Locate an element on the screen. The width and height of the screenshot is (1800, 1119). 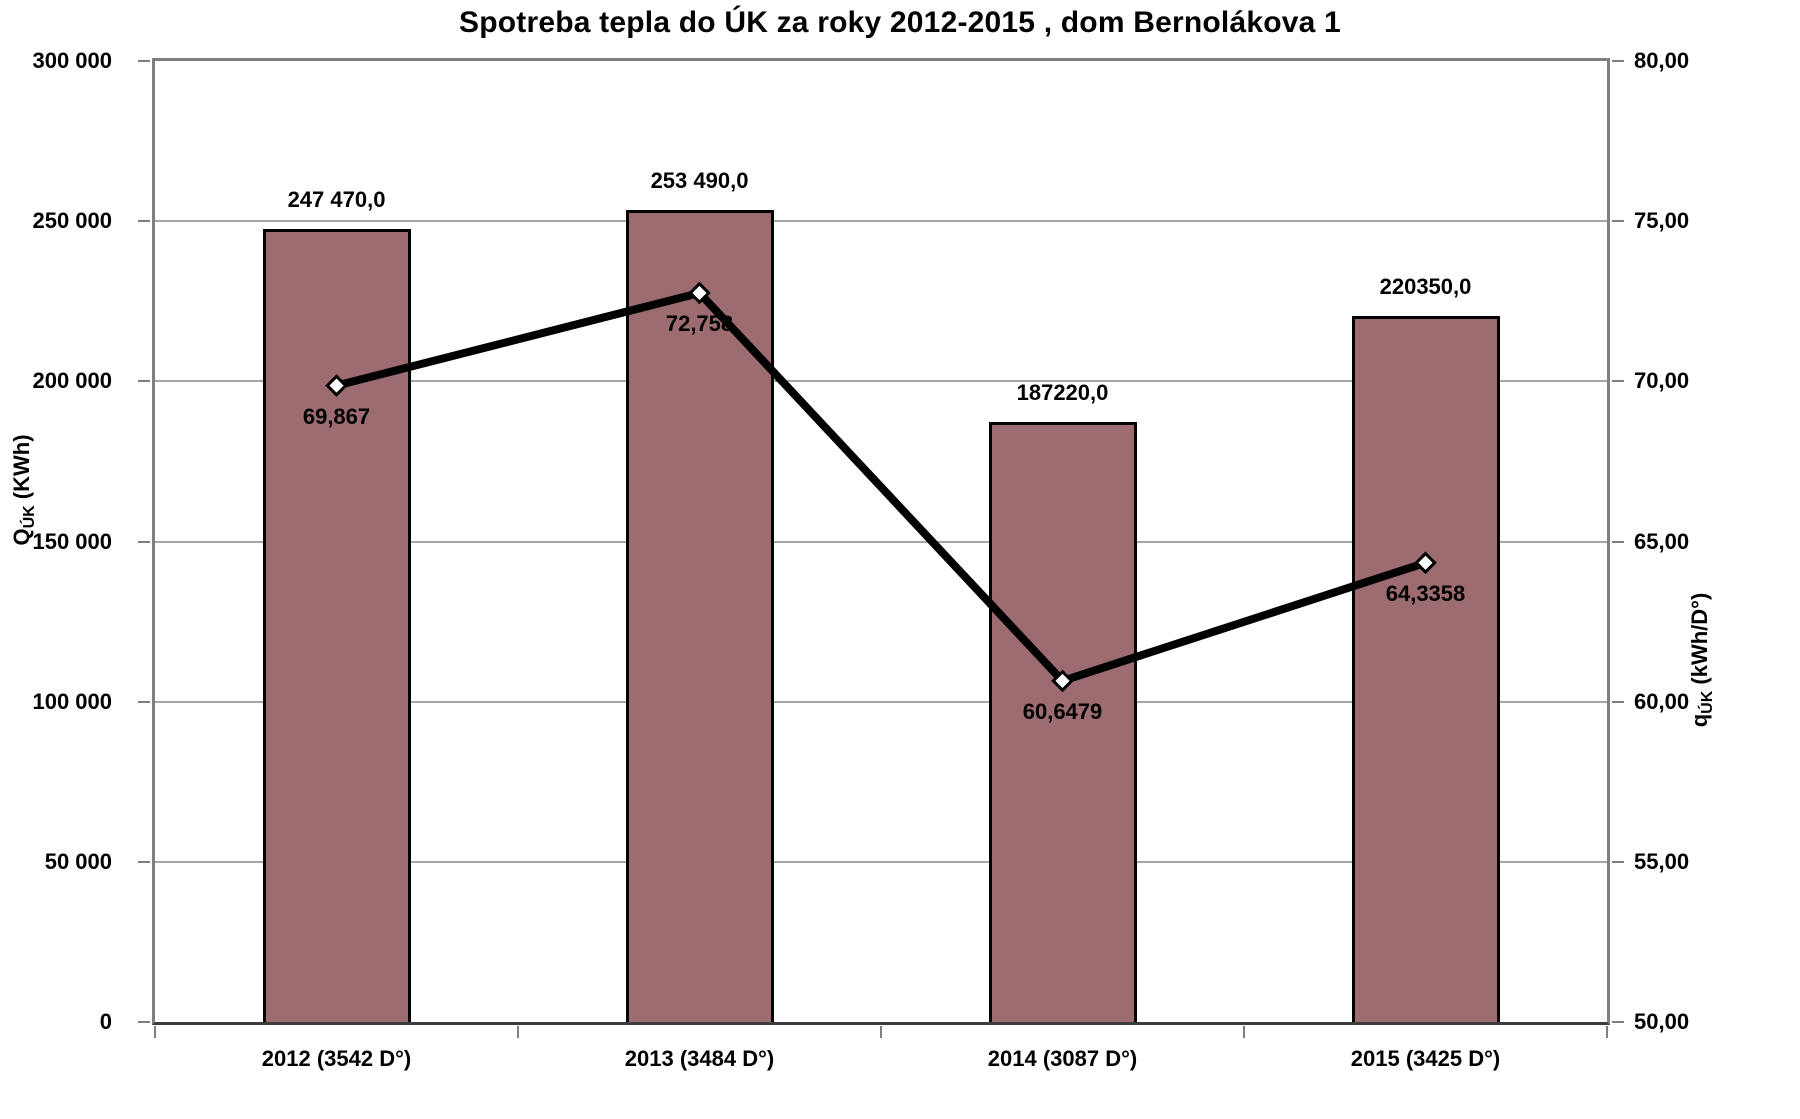
left-axis-tick-label: 150 000 is located at coordinates (72, 541).